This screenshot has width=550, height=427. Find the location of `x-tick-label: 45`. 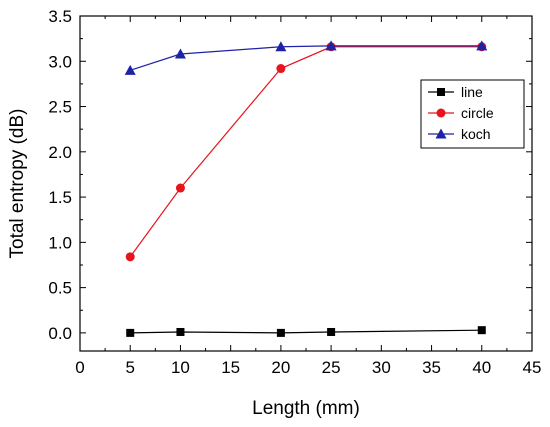

x-tick-label: 45 is located at coordinates (532, 367).